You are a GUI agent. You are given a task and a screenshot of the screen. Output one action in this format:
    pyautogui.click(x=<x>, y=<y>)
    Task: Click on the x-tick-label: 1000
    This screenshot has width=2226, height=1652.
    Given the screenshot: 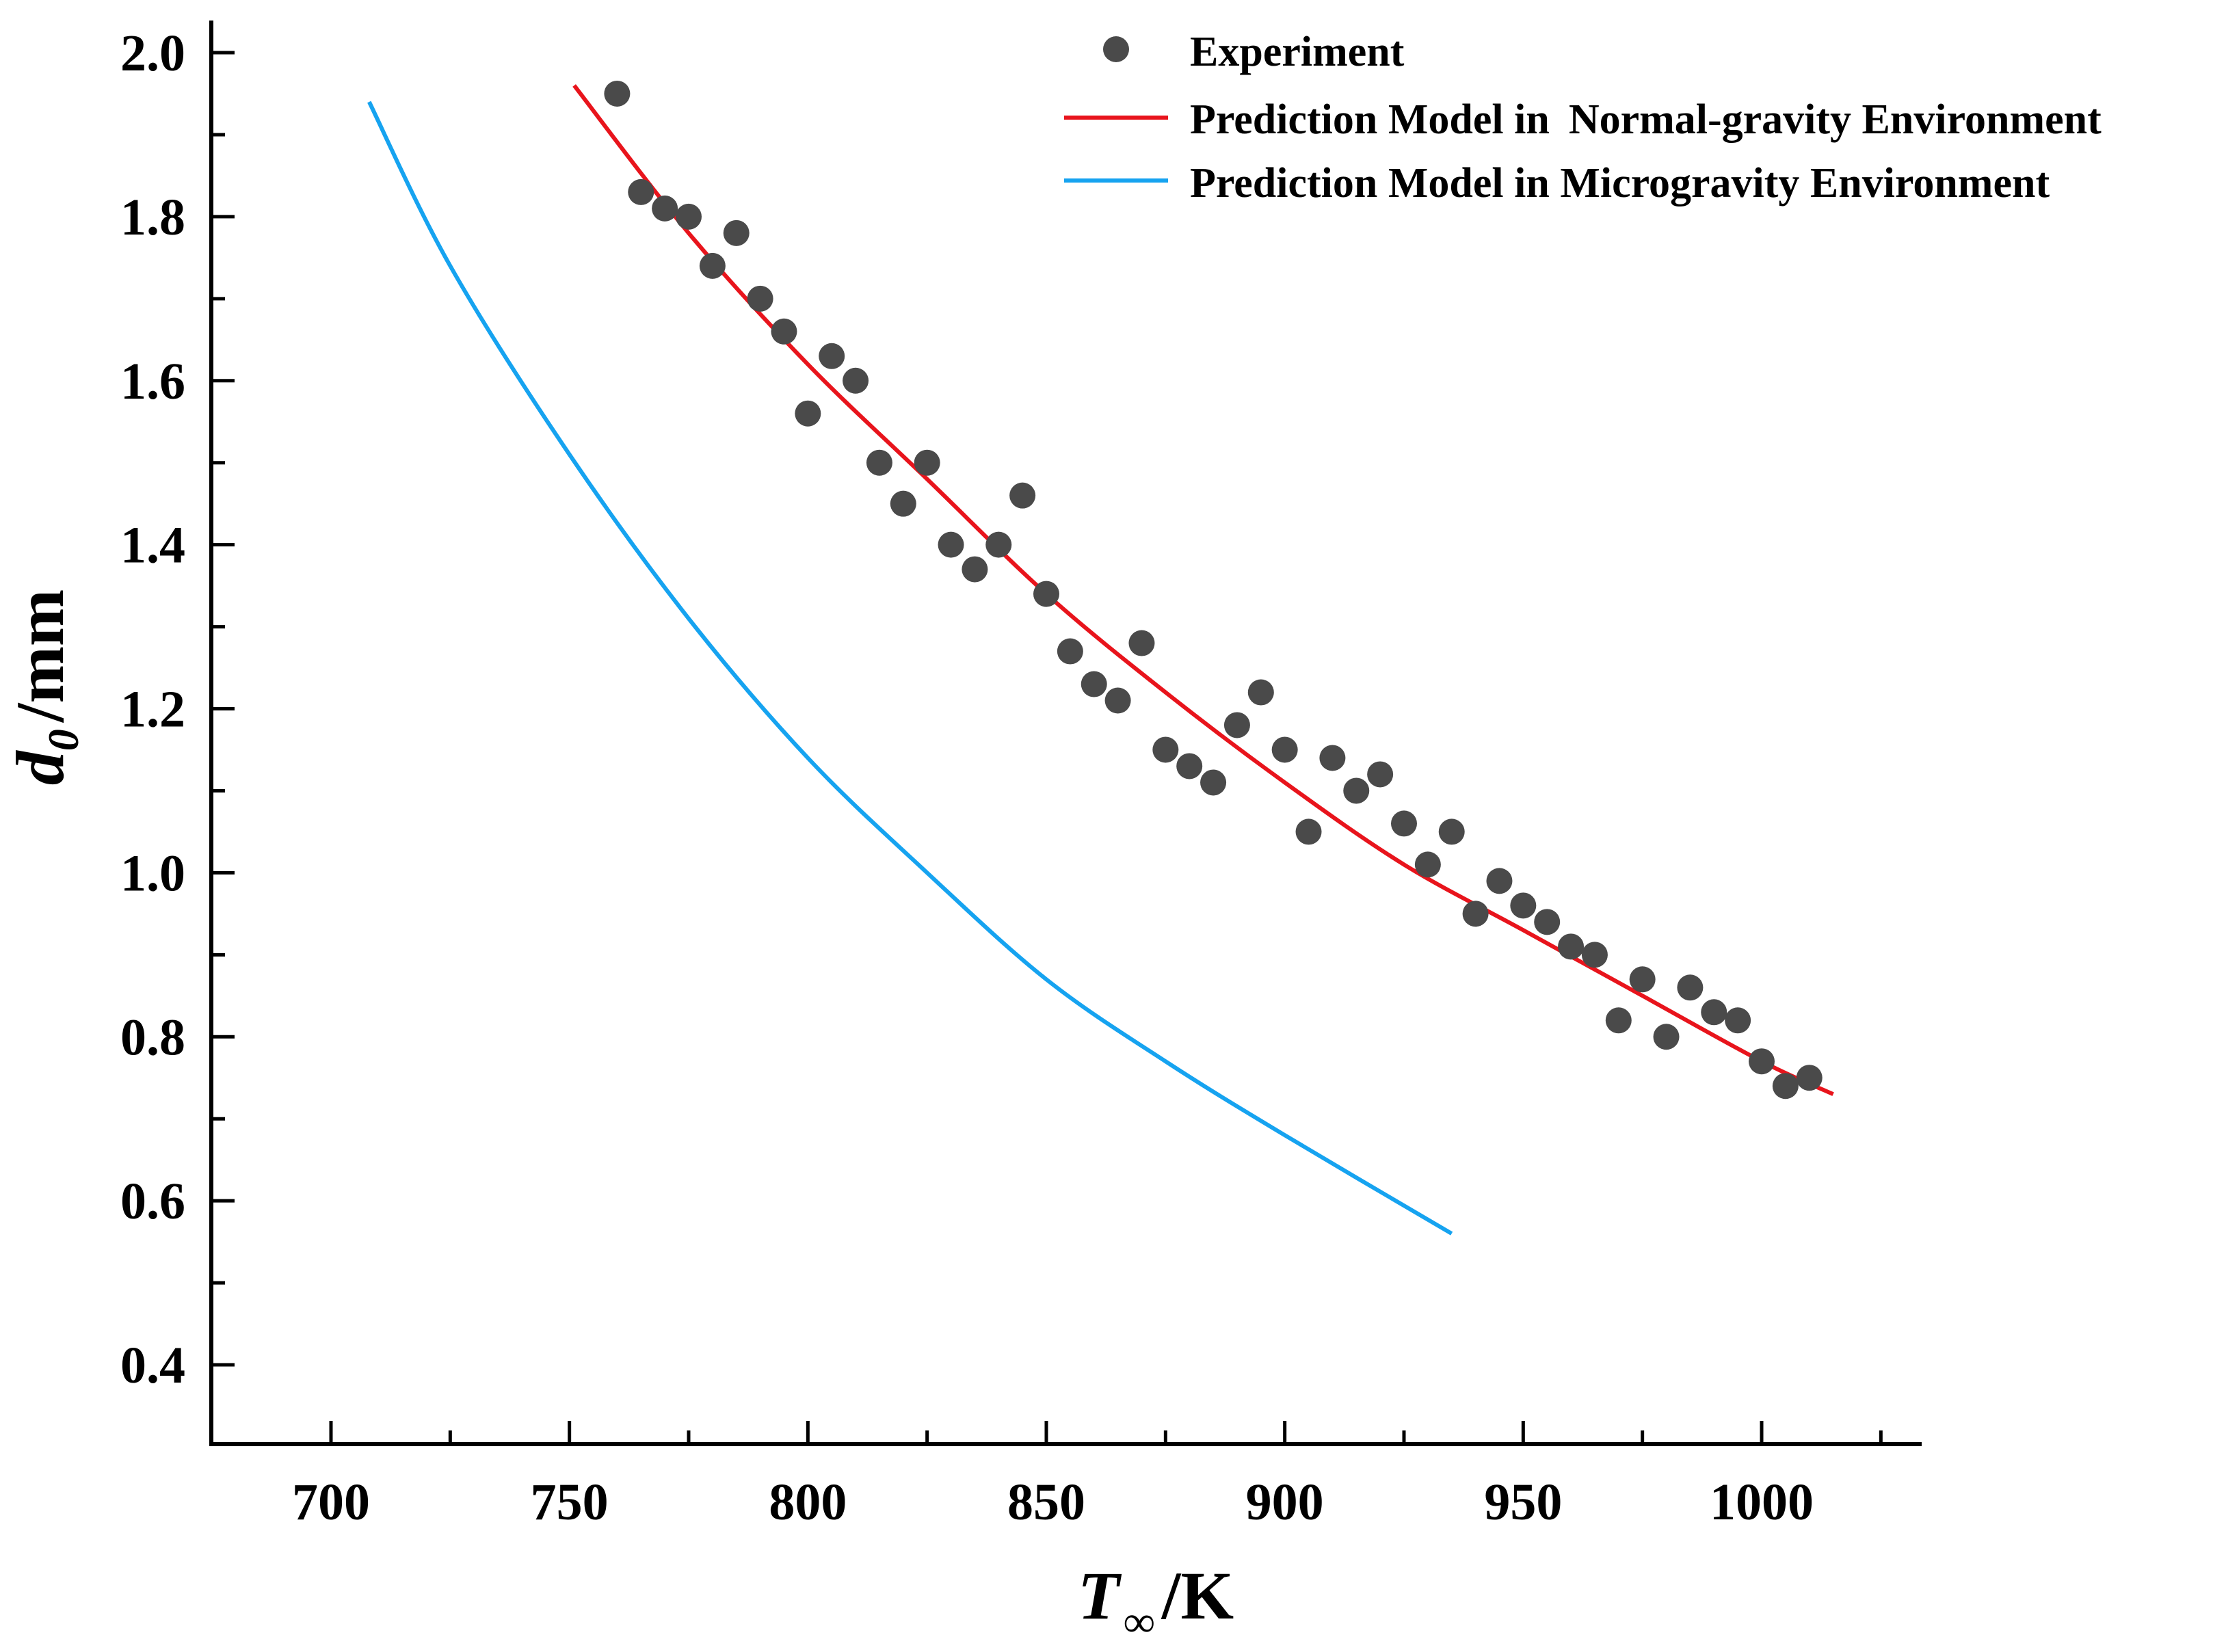 What is the action you would take?
    pyautogui.click(x=1762, y=1502)
    